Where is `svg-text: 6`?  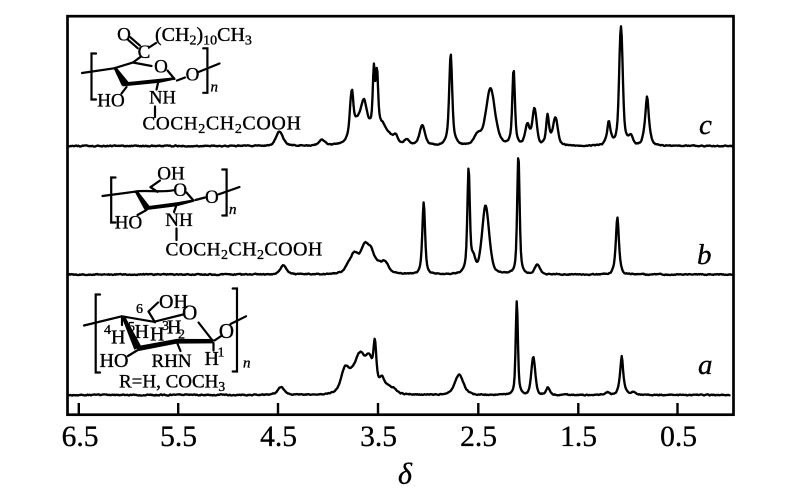
svg-text: 6 is located at coordinates (139, 309).